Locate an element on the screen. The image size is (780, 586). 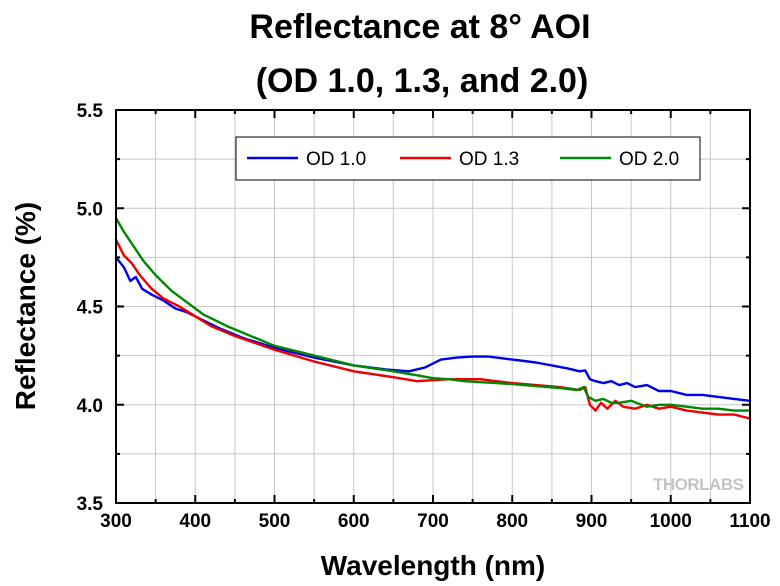
legend-box is located at coordinates (468, 158).